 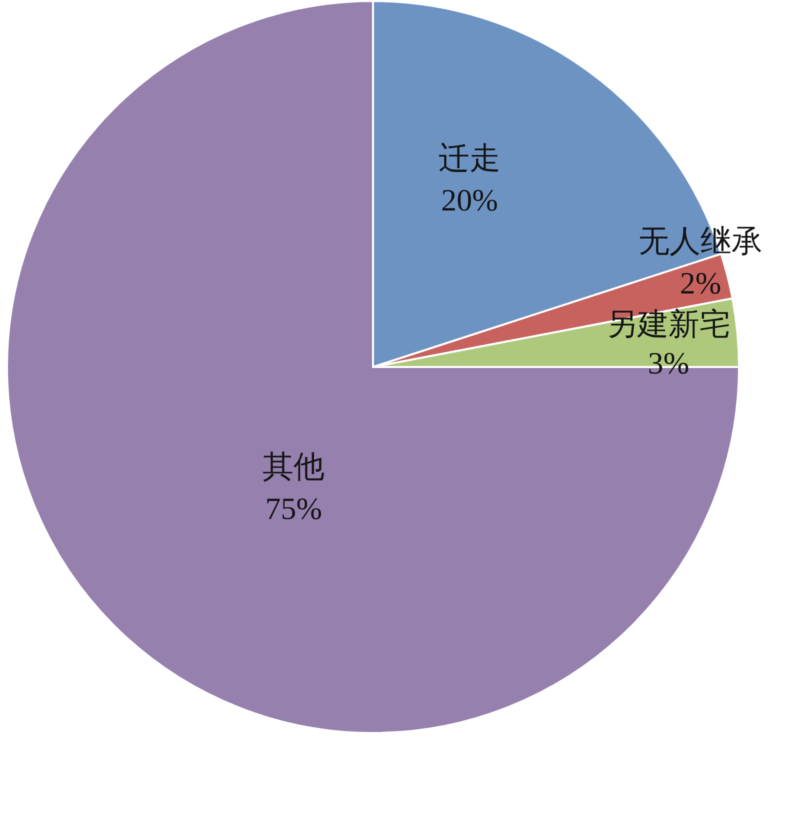 I want to click on data-label: 20%, so click(x=469, y=200).